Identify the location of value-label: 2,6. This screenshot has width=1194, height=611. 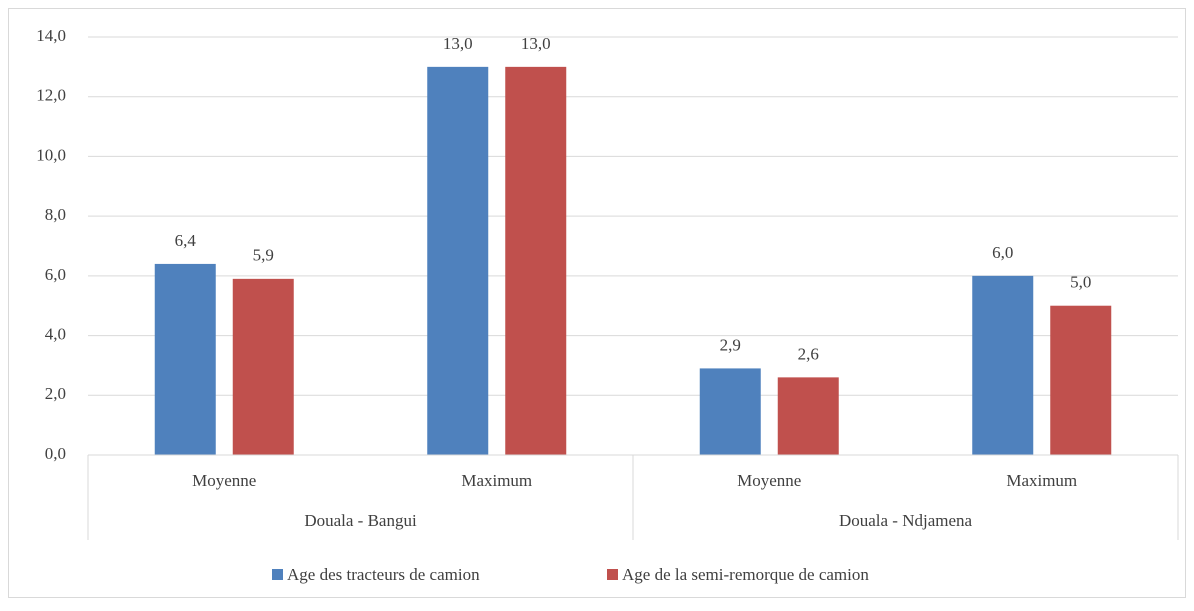
(808, 353).